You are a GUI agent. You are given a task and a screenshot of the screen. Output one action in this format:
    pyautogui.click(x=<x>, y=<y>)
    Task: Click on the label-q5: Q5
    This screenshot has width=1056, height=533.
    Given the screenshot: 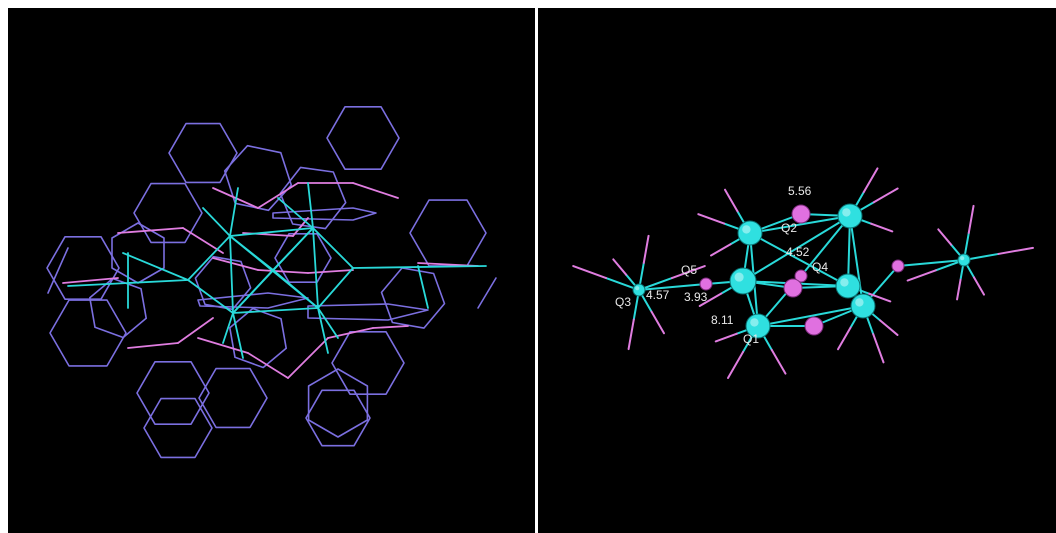 What is the action you would take?
    pyautogui.click(x=689, y=270)
    